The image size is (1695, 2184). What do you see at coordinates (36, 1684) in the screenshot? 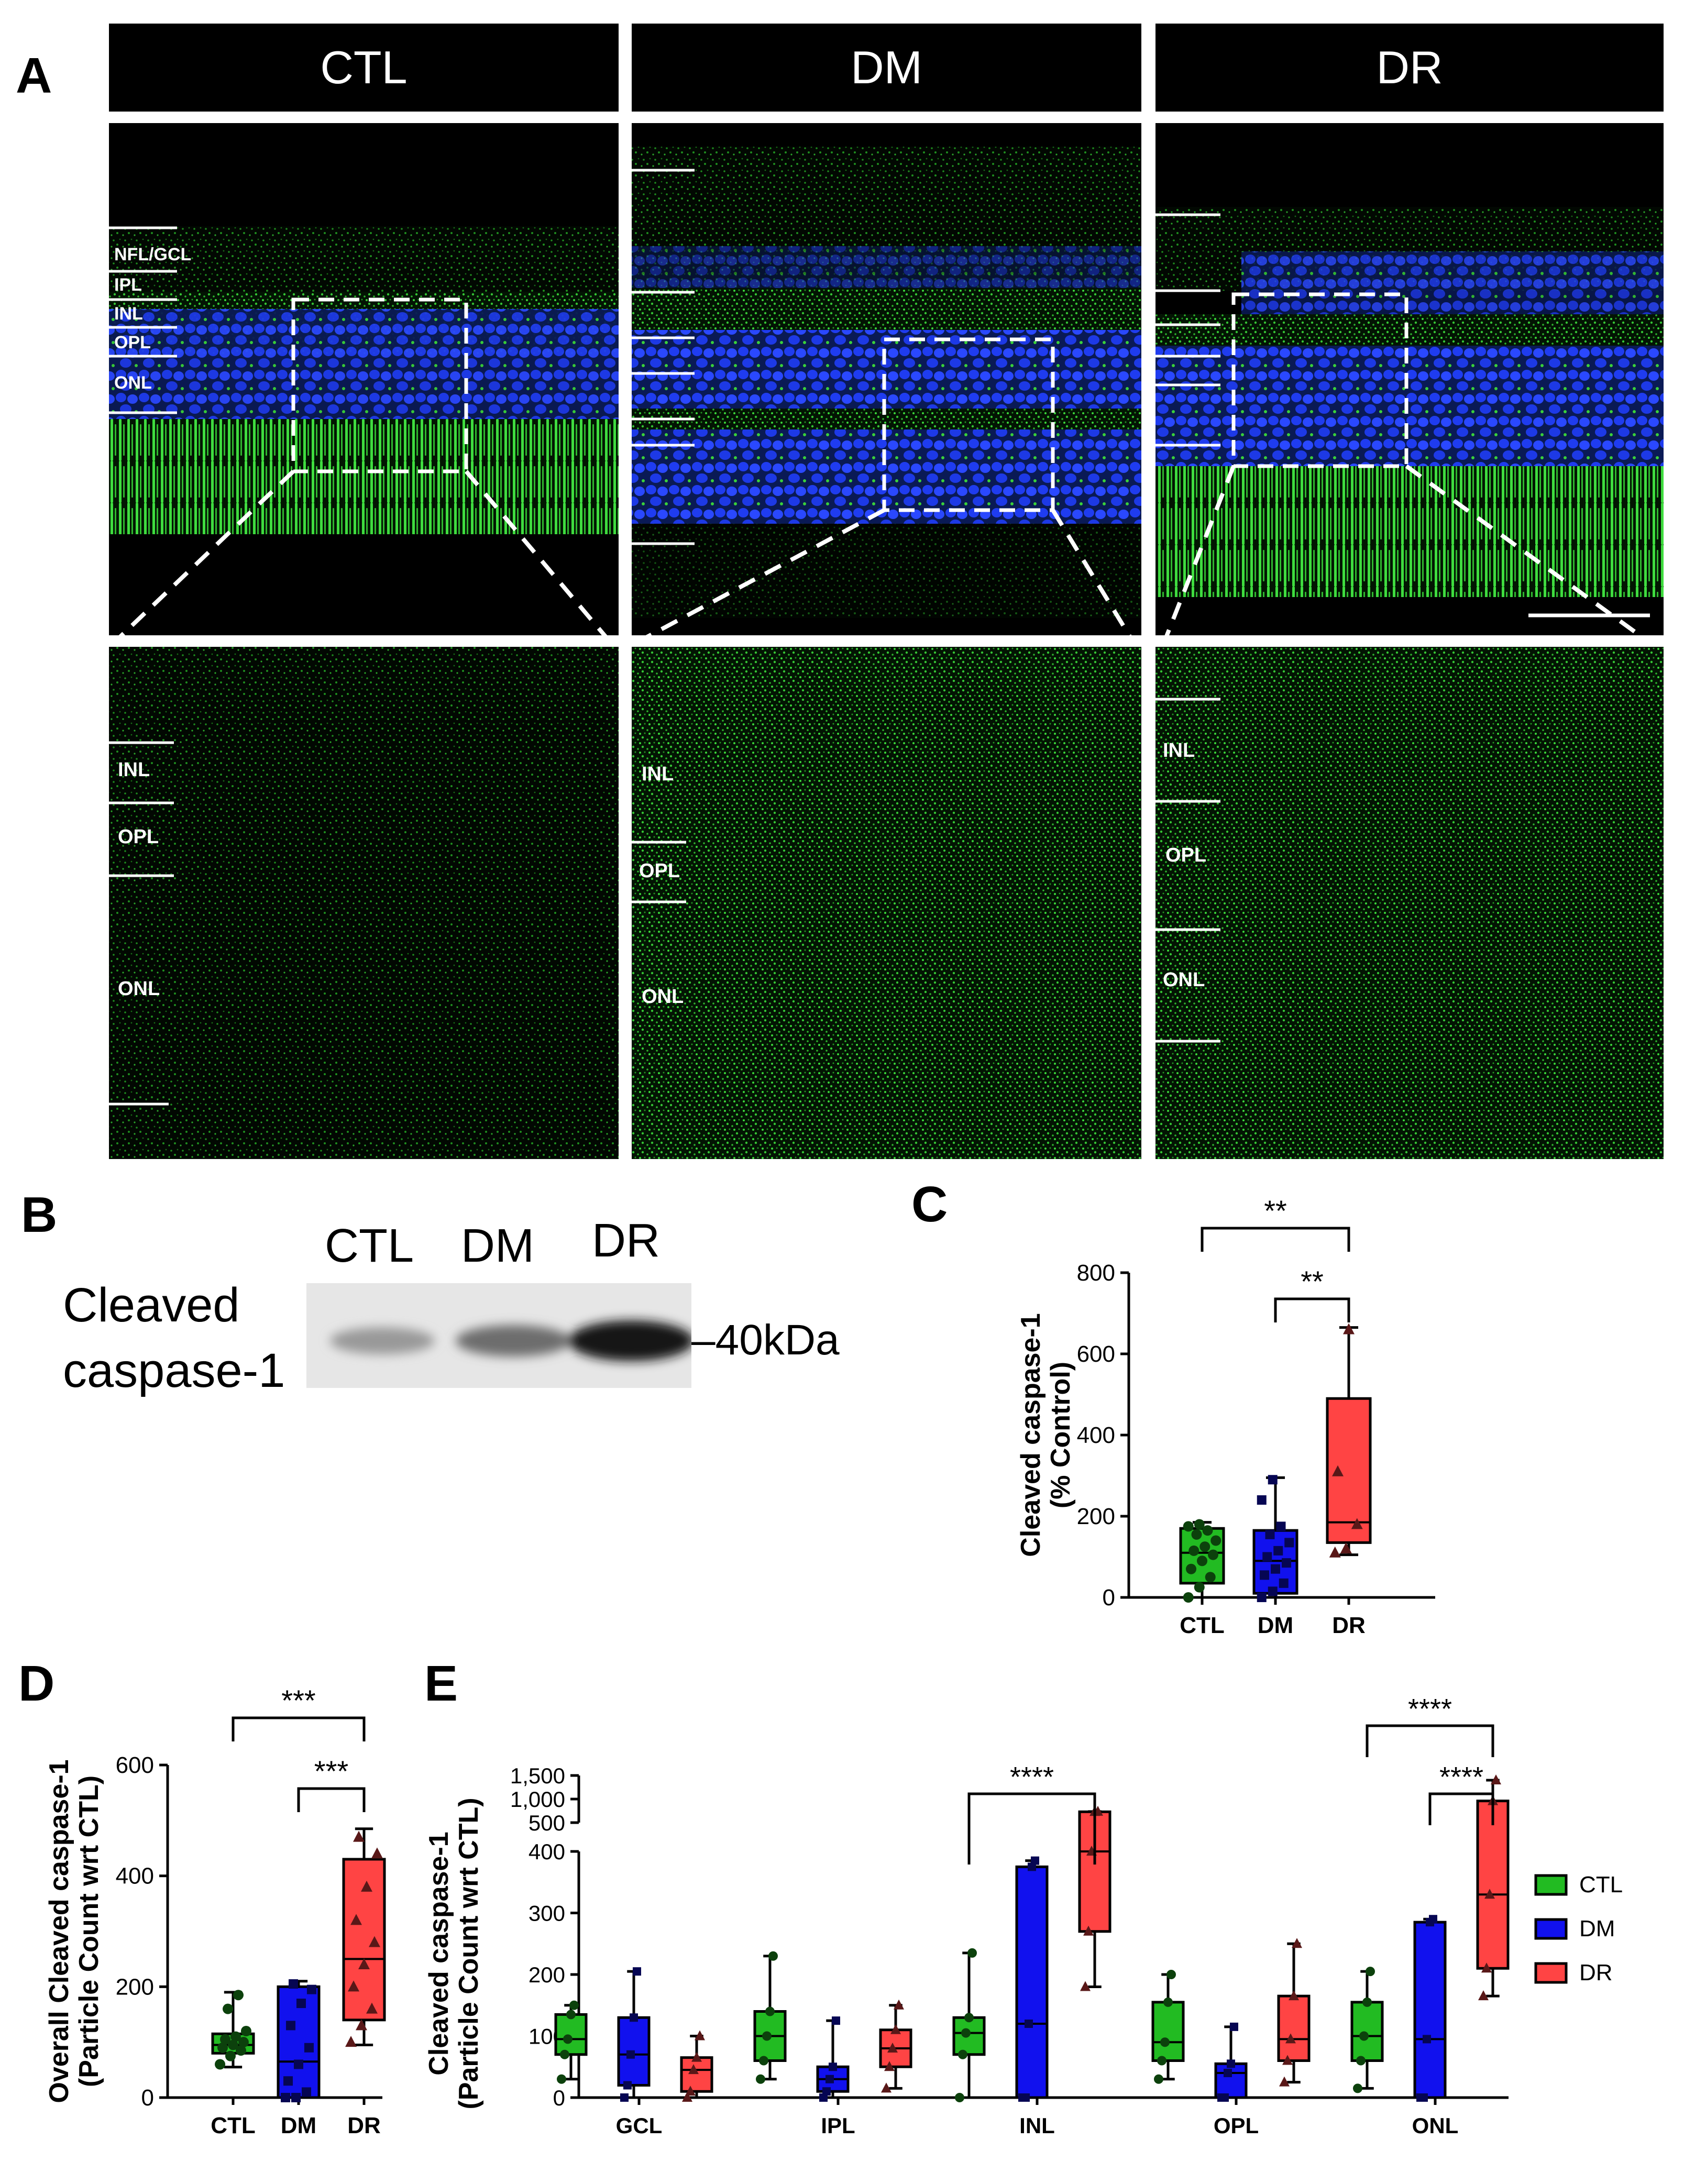
I see `panel-d-letter: D` at bounding box center [36, 1684].